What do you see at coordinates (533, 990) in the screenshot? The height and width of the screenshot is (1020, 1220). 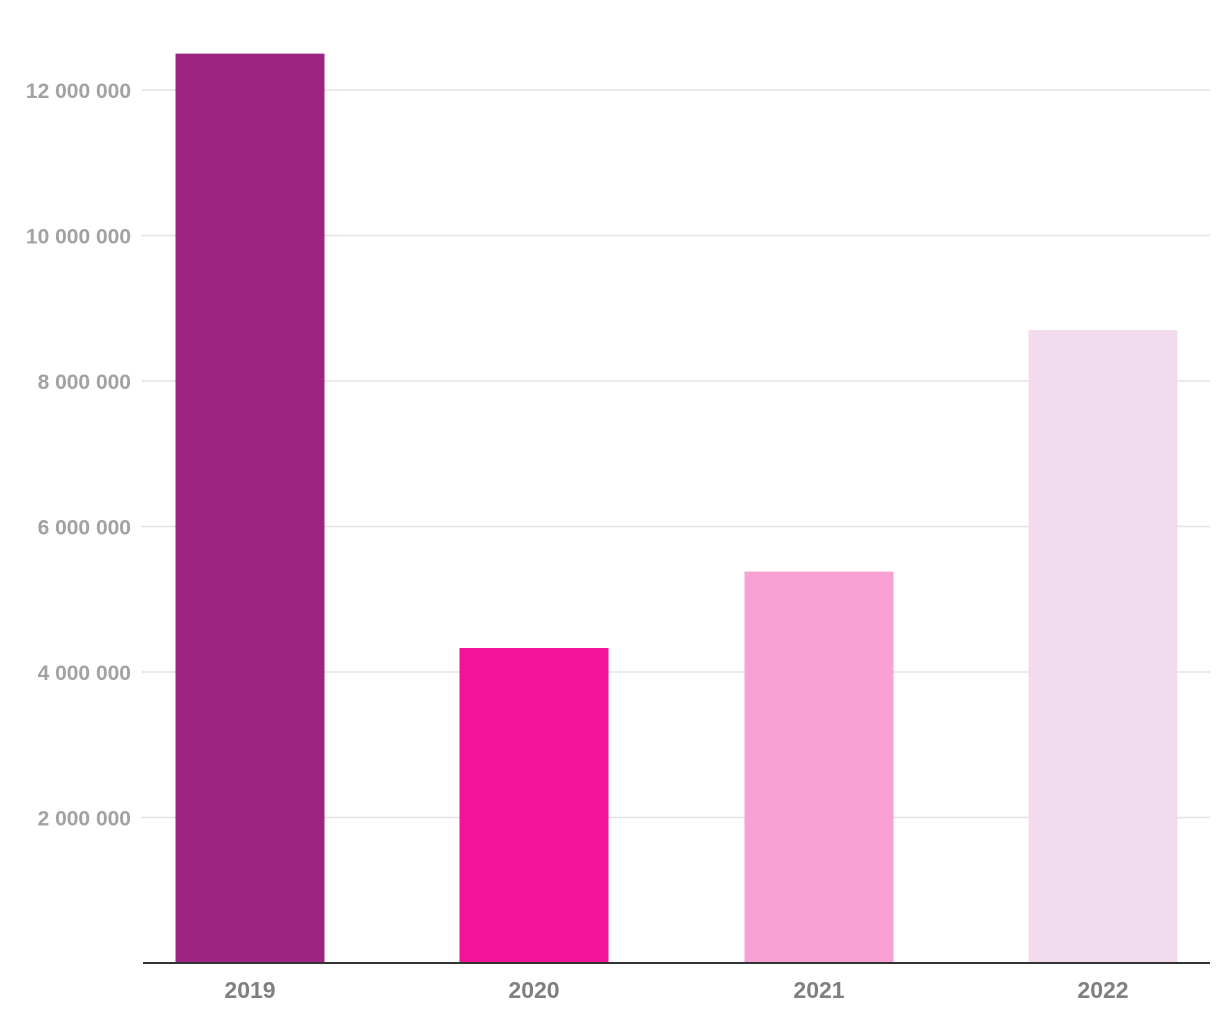 I see `x-tick-label: 2020` at bounding box center [533, 990].